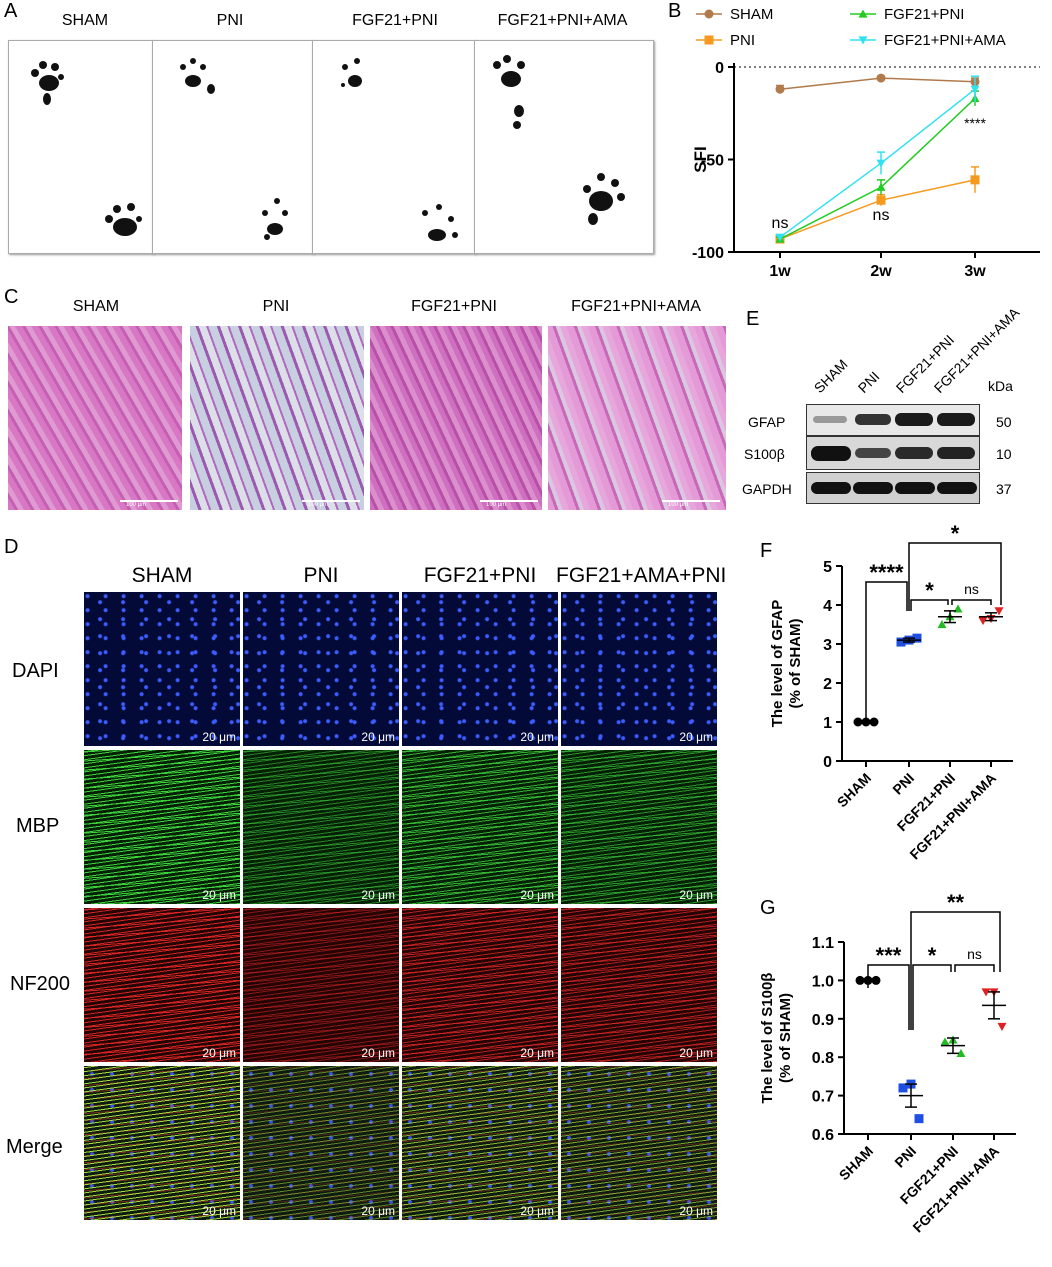 The width and height of the screenshot is (1052, 1267). What do you see at coordinates (975, 123) in the screenshot?
I see `significance-annotation: ****` at bounding box center [975, 123].